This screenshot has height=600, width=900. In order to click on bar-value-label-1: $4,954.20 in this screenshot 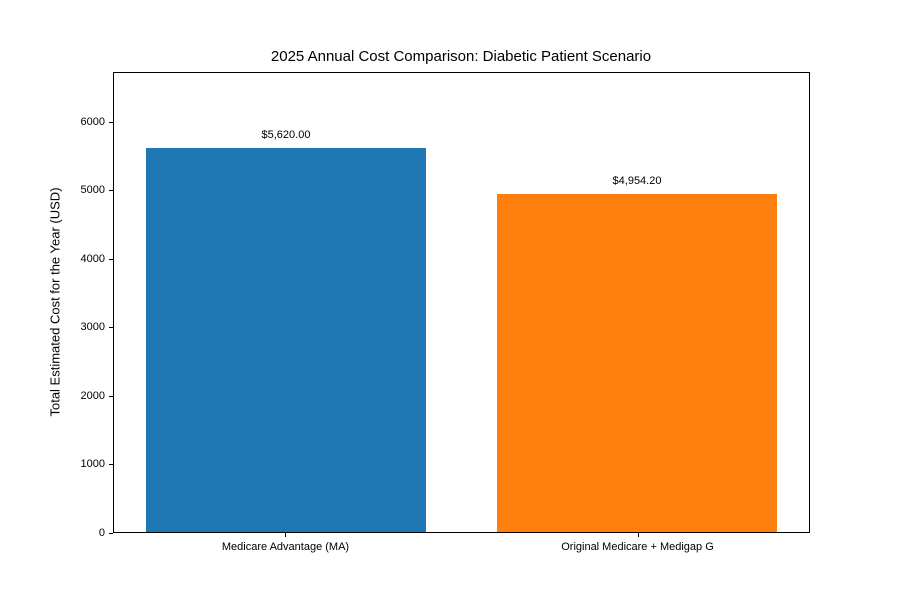, I will do `click(637, 180)`.